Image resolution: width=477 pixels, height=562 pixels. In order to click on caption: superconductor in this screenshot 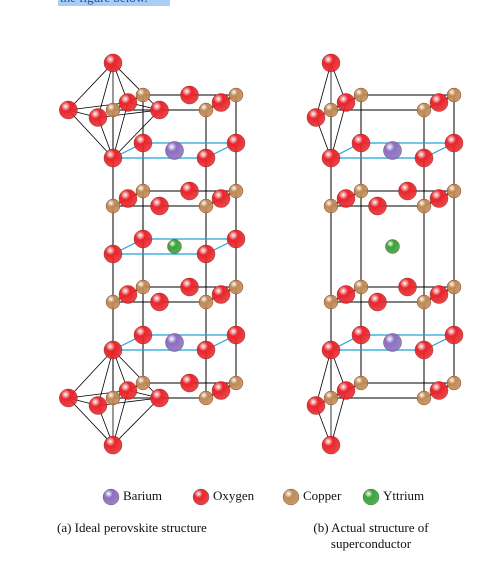, I will do `click(371, 543)`.